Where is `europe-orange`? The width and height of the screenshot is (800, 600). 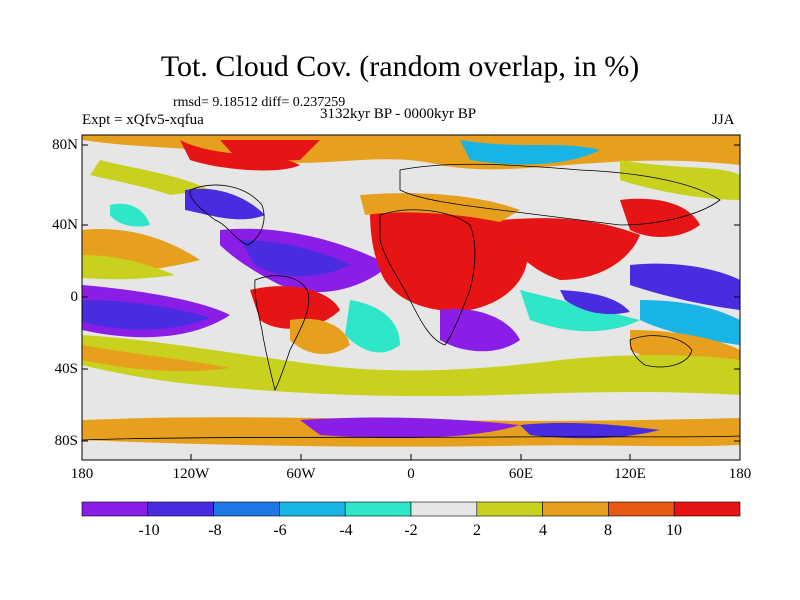 europe-orange is located at coordinates (440, 207).